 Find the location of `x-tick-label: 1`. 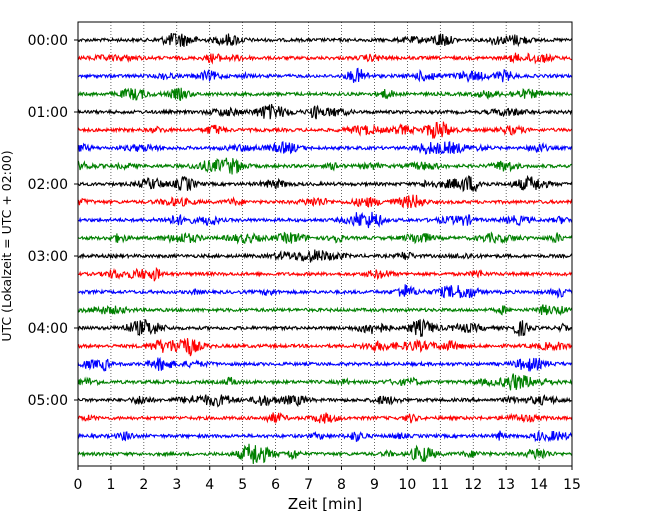

x-tick-label: 1 is located at coordinates (110, 485).